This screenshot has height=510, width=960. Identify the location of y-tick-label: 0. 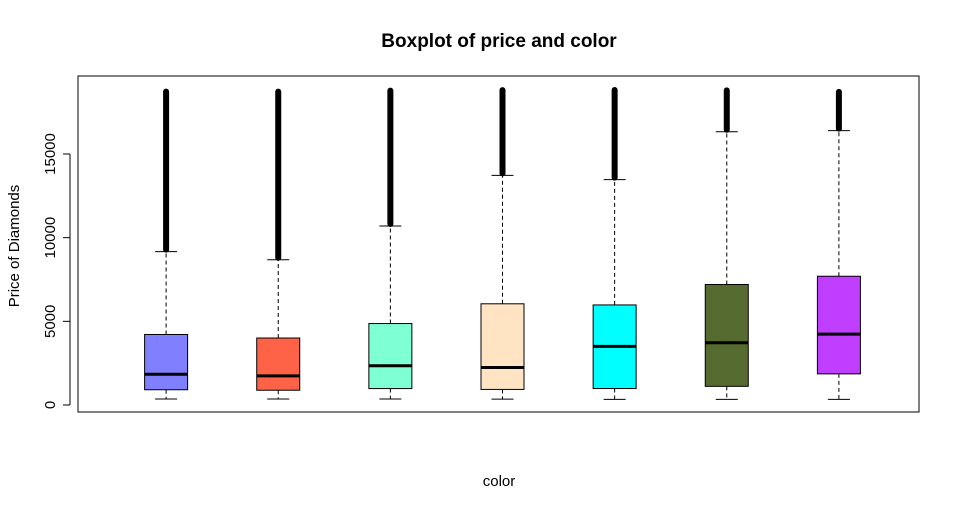
(50, 405).